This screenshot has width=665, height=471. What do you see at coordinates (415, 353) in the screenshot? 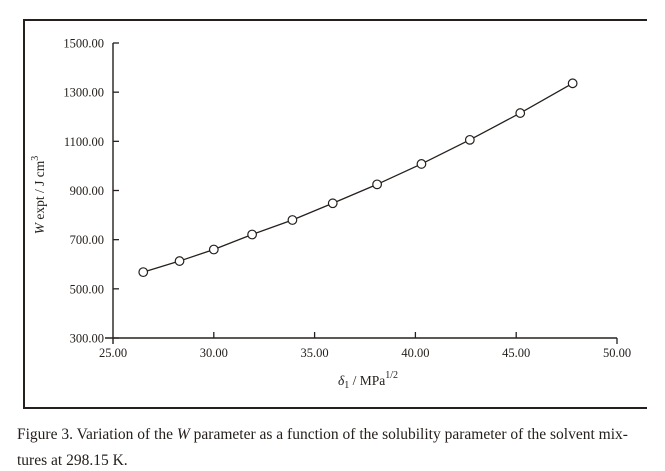
I see `x-tick-label: 40.00` at bounding box center [415, 353].